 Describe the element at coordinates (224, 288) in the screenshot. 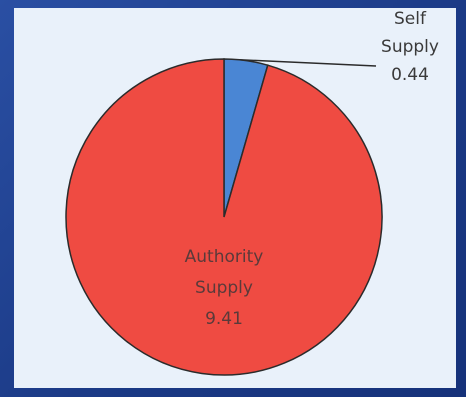

I see `authority-supply-label-line2: Supply` at that location.